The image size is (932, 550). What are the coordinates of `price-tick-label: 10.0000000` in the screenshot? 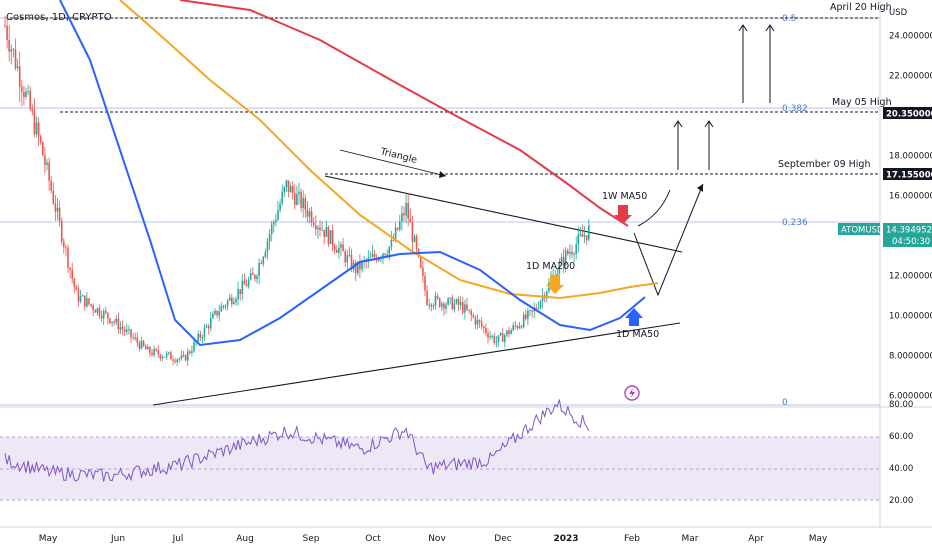 It's located at (910, 317).